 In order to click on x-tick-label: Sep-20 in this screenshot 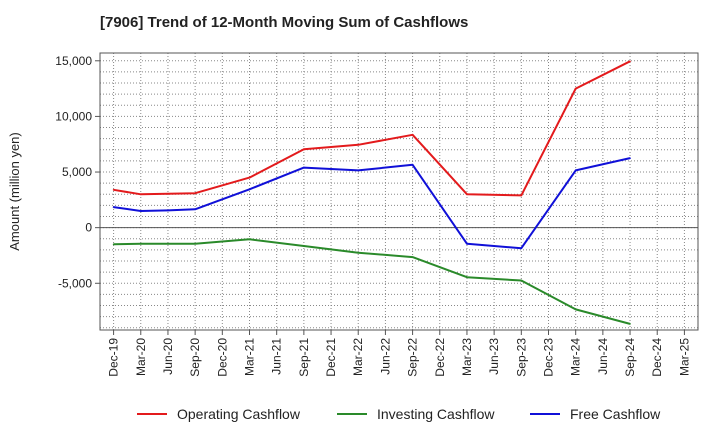, I will do `click(195, 357)`.